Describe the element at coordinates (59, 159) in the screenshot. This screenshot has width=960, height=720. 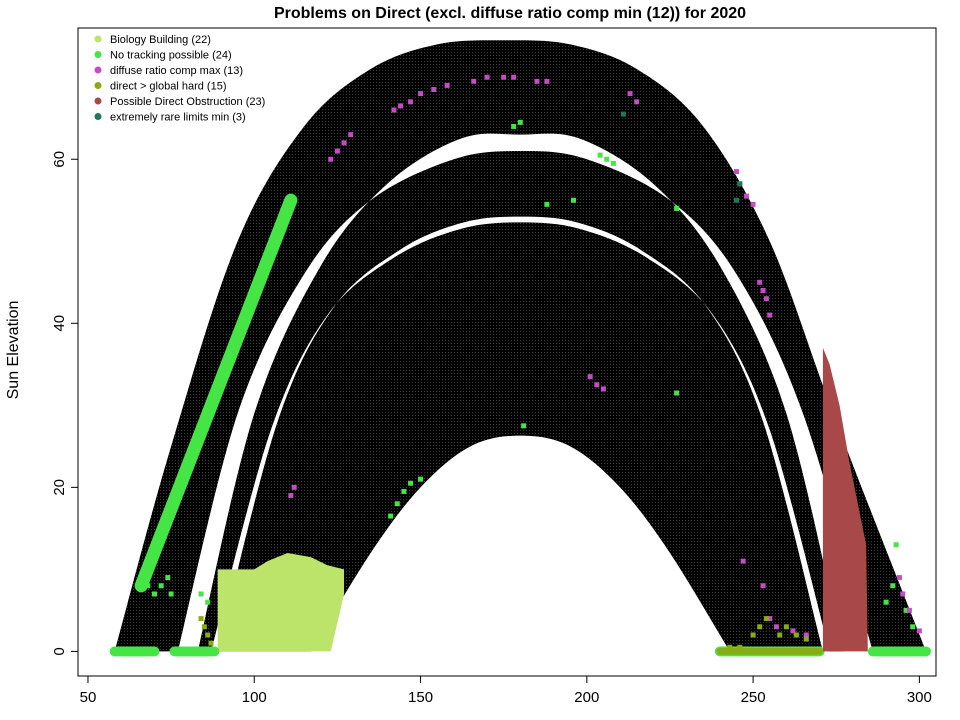
I see `y-tick-label: 60` at that location.